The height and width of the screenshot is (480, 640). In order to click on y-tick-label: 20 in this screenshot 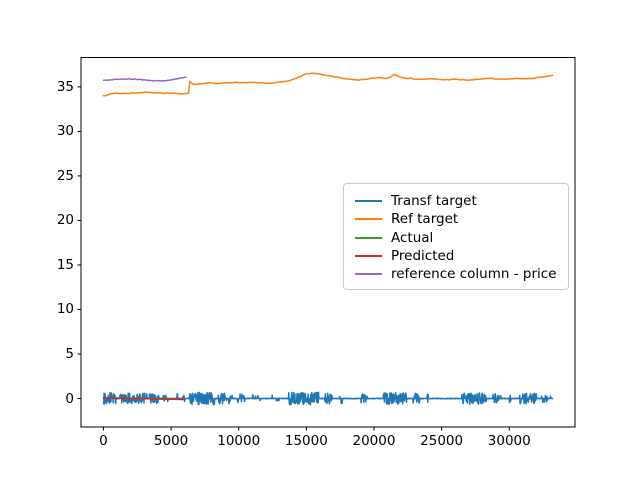, I will do `click(65, 220)`.